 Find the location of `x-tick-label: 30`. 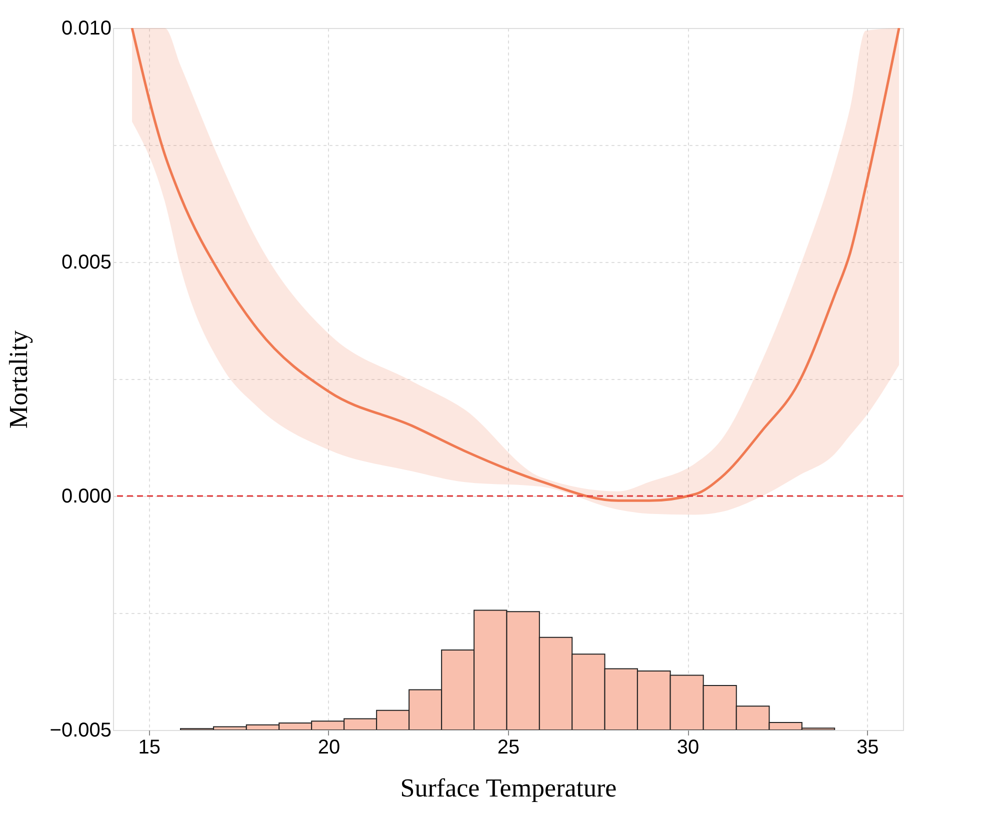

x-tick-label: 30 is located at coordinates (688, 747).